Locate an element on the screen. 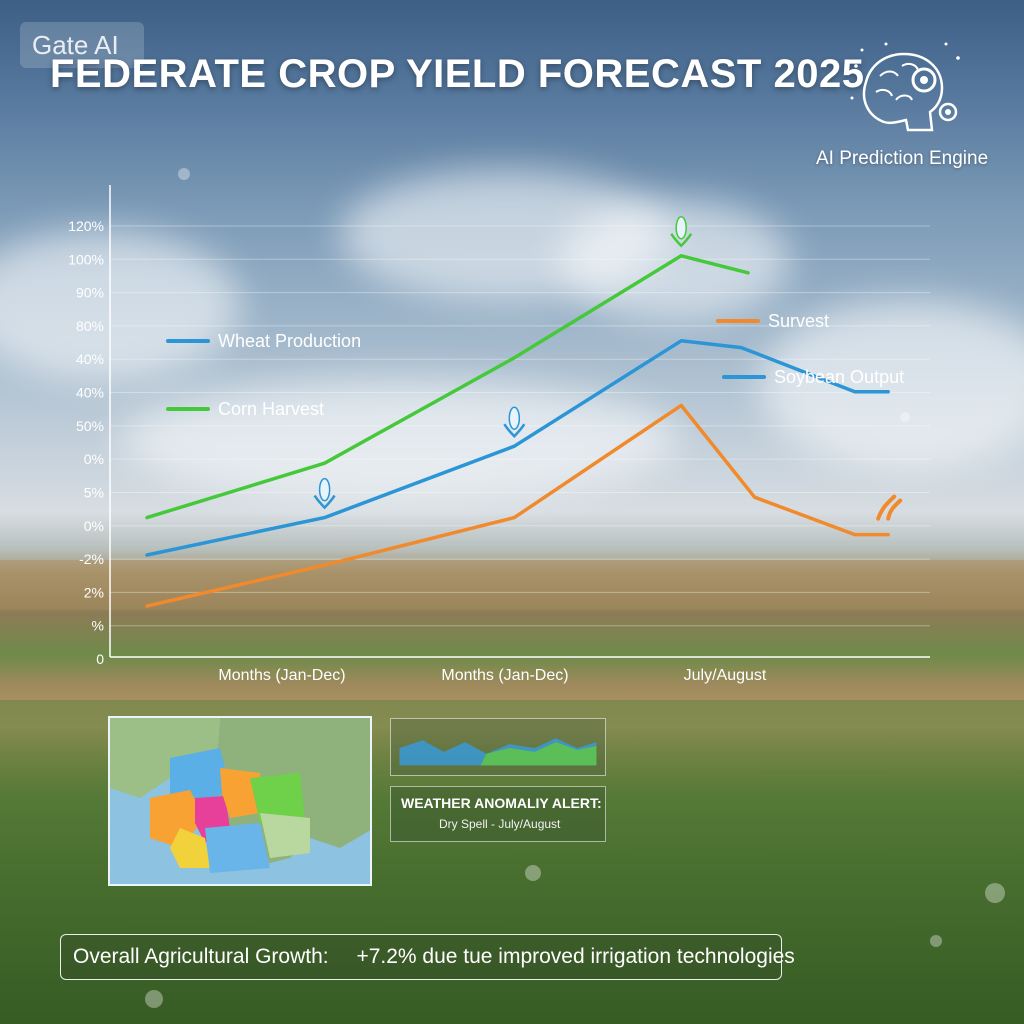 This screenshot has width=1024, height=1024. y-tick-label: % is located at coordinates (98, 626).